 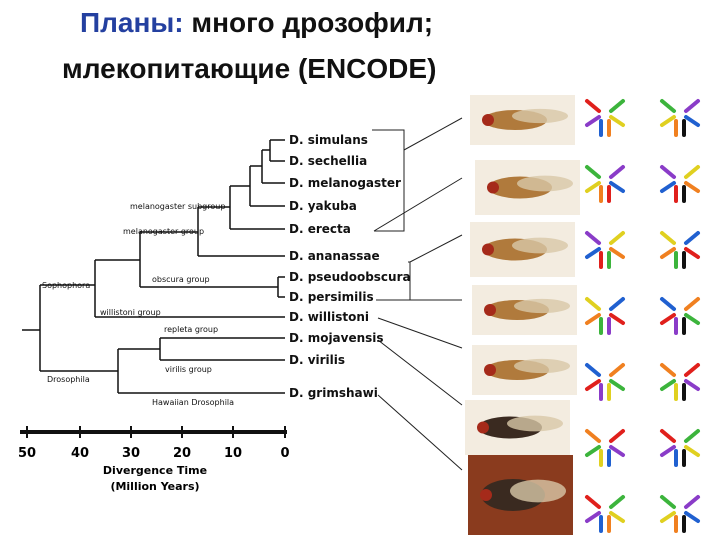 I want to click on title-line-1: Планы: много дрозофил;, so click(x=256, y=22).